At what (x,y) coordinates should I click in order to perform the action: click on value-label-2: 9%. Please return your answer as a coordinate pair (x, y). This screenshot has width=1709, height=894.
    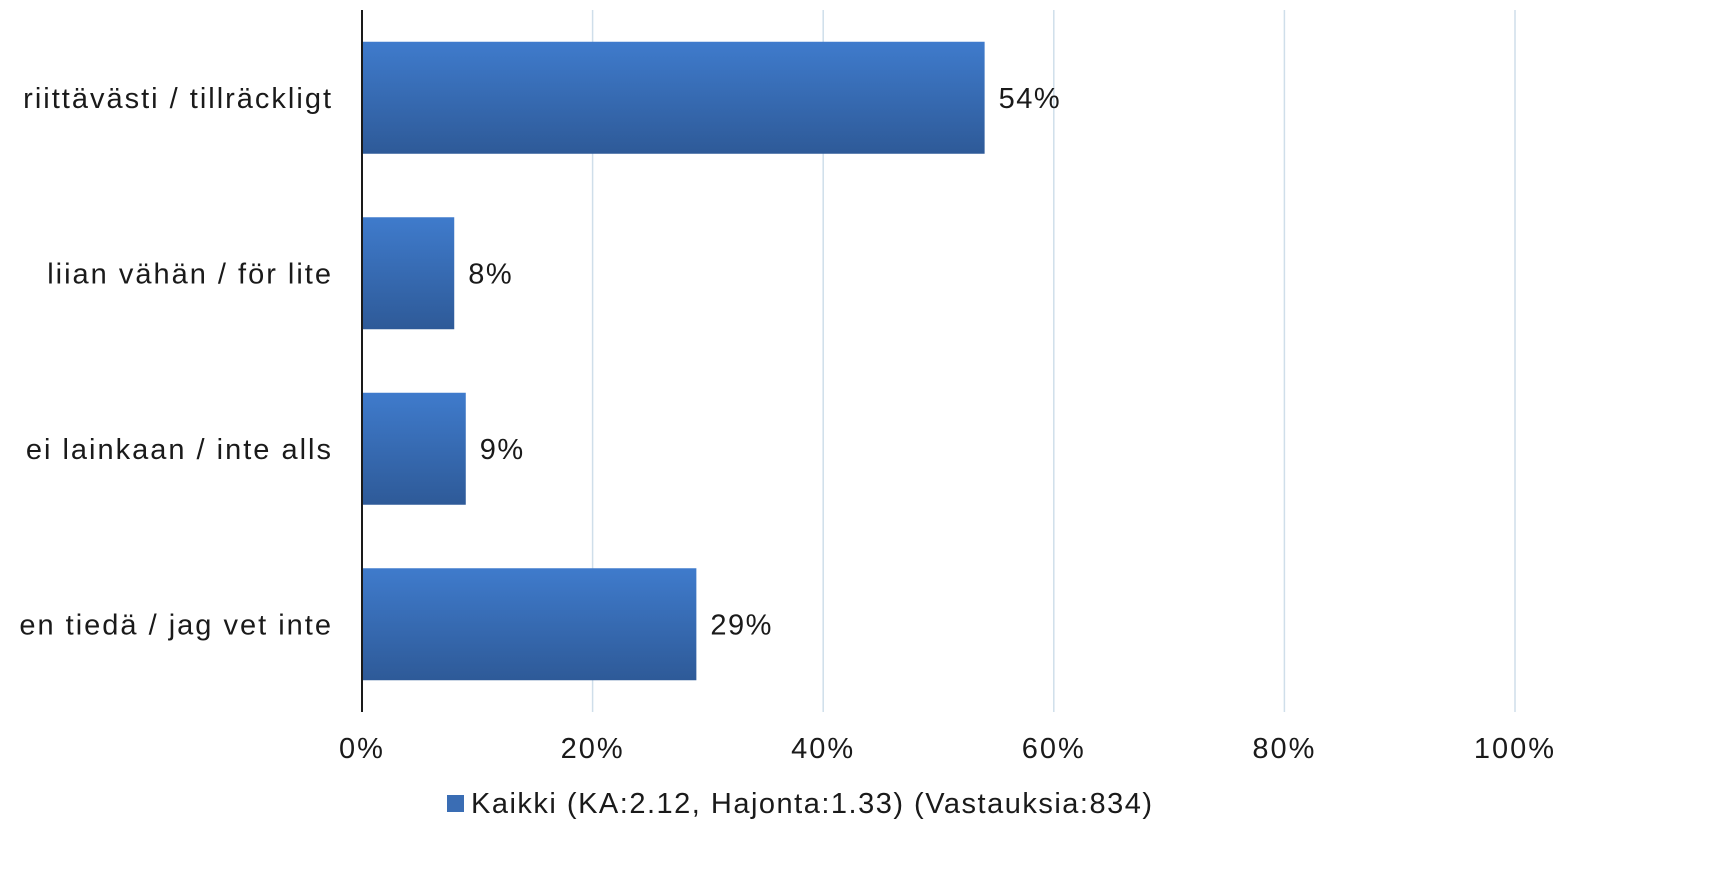
    Looking at the image, I should click on (502, 450).